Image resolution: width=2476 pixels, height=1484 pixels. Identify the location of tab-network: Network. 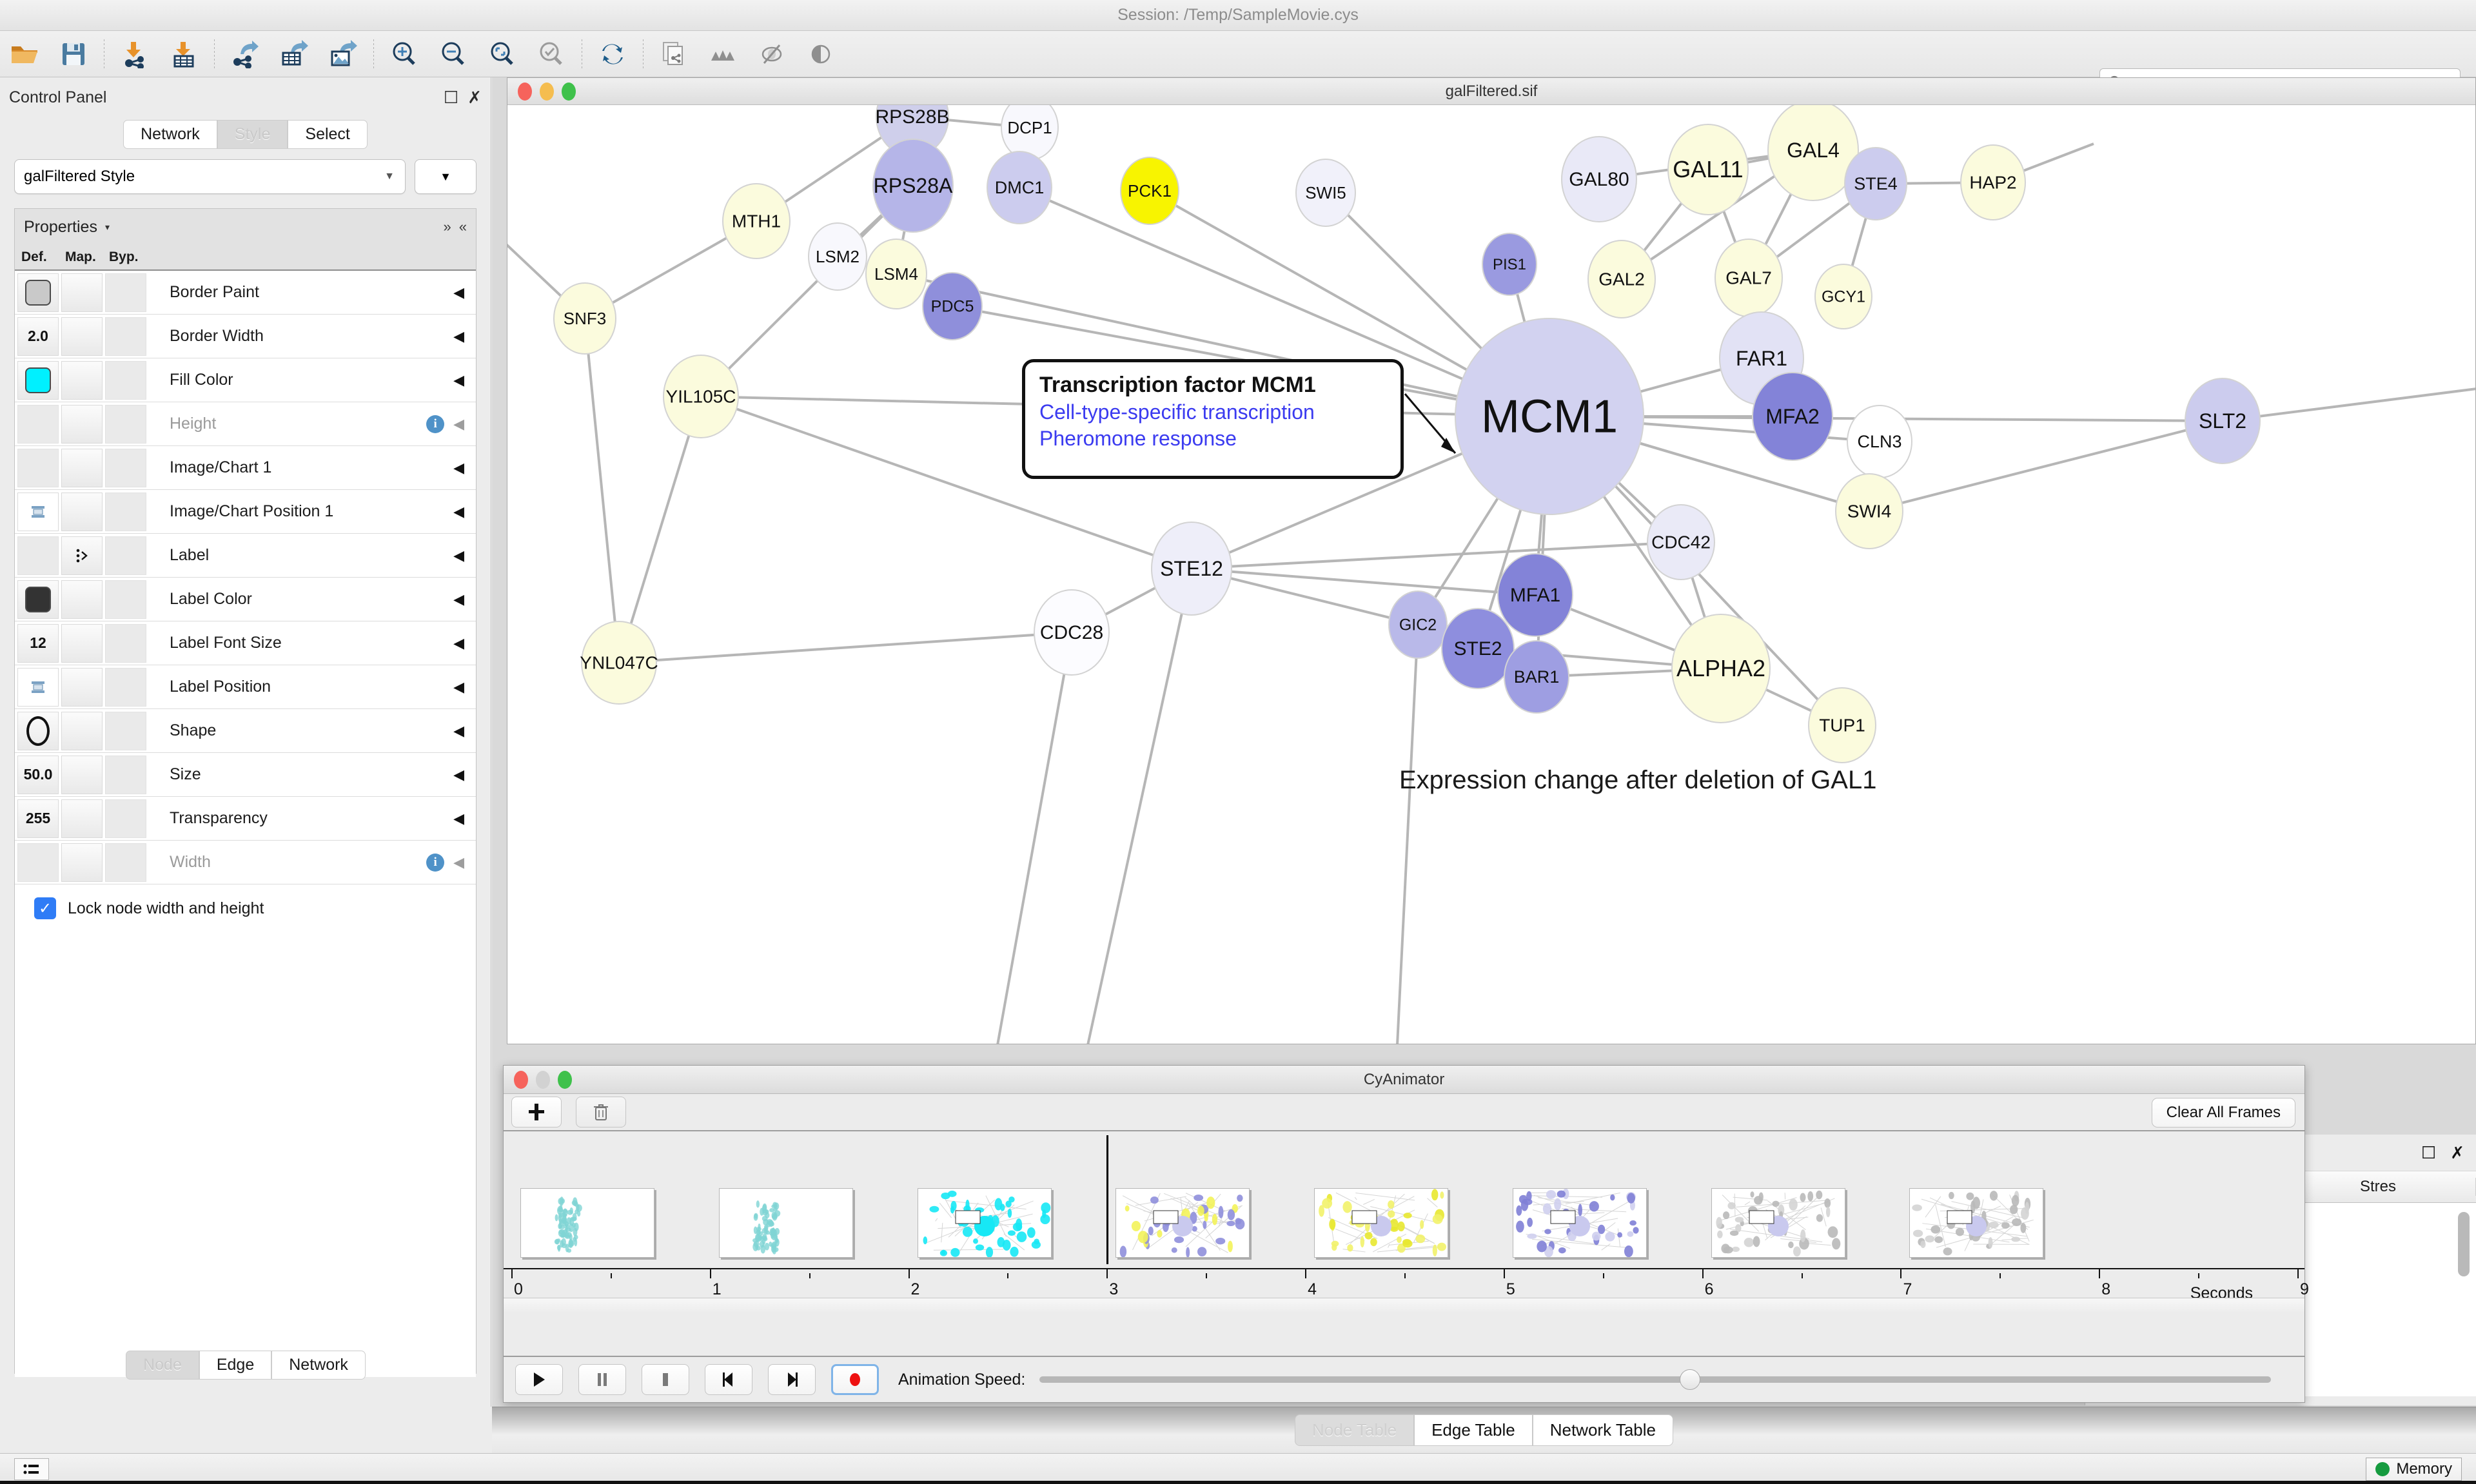
(170, 134).